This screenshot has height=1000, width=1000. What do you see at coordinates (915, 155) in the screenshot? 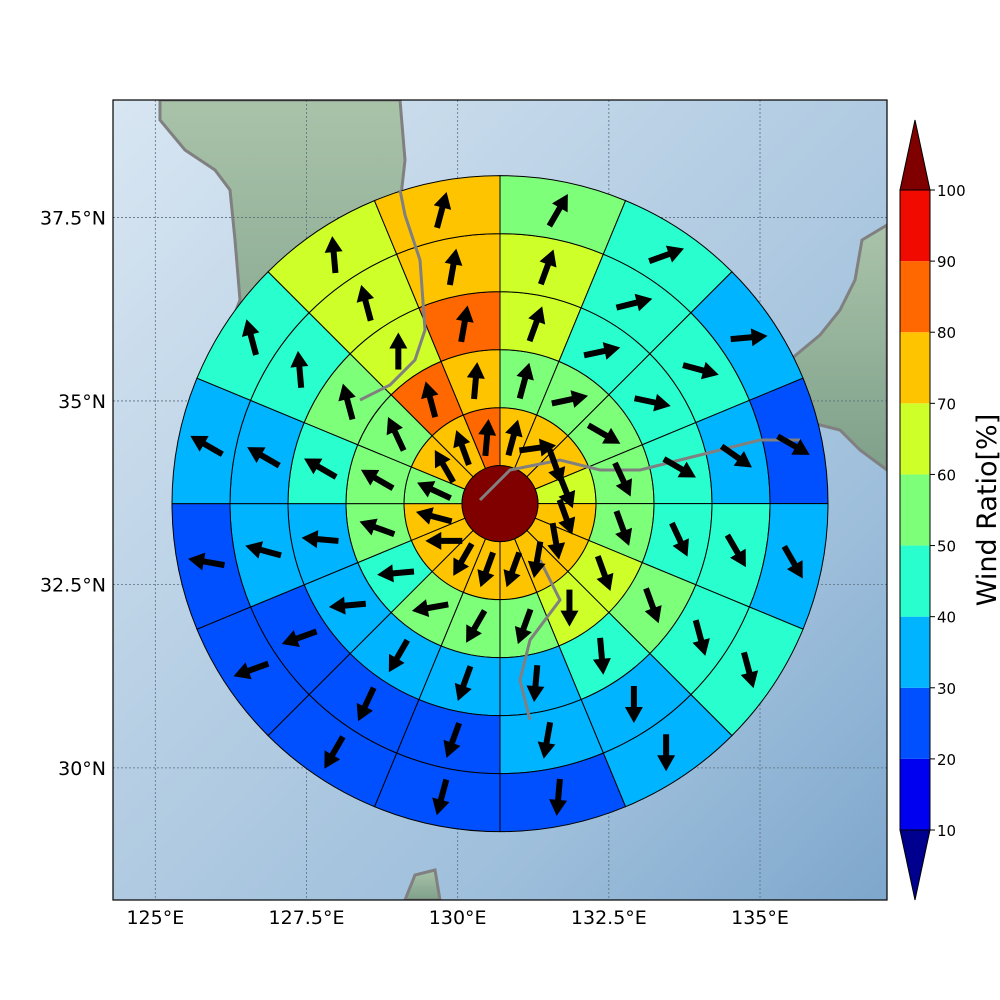
I see `colorbar-extend-max` at bounding box center [915, 155].